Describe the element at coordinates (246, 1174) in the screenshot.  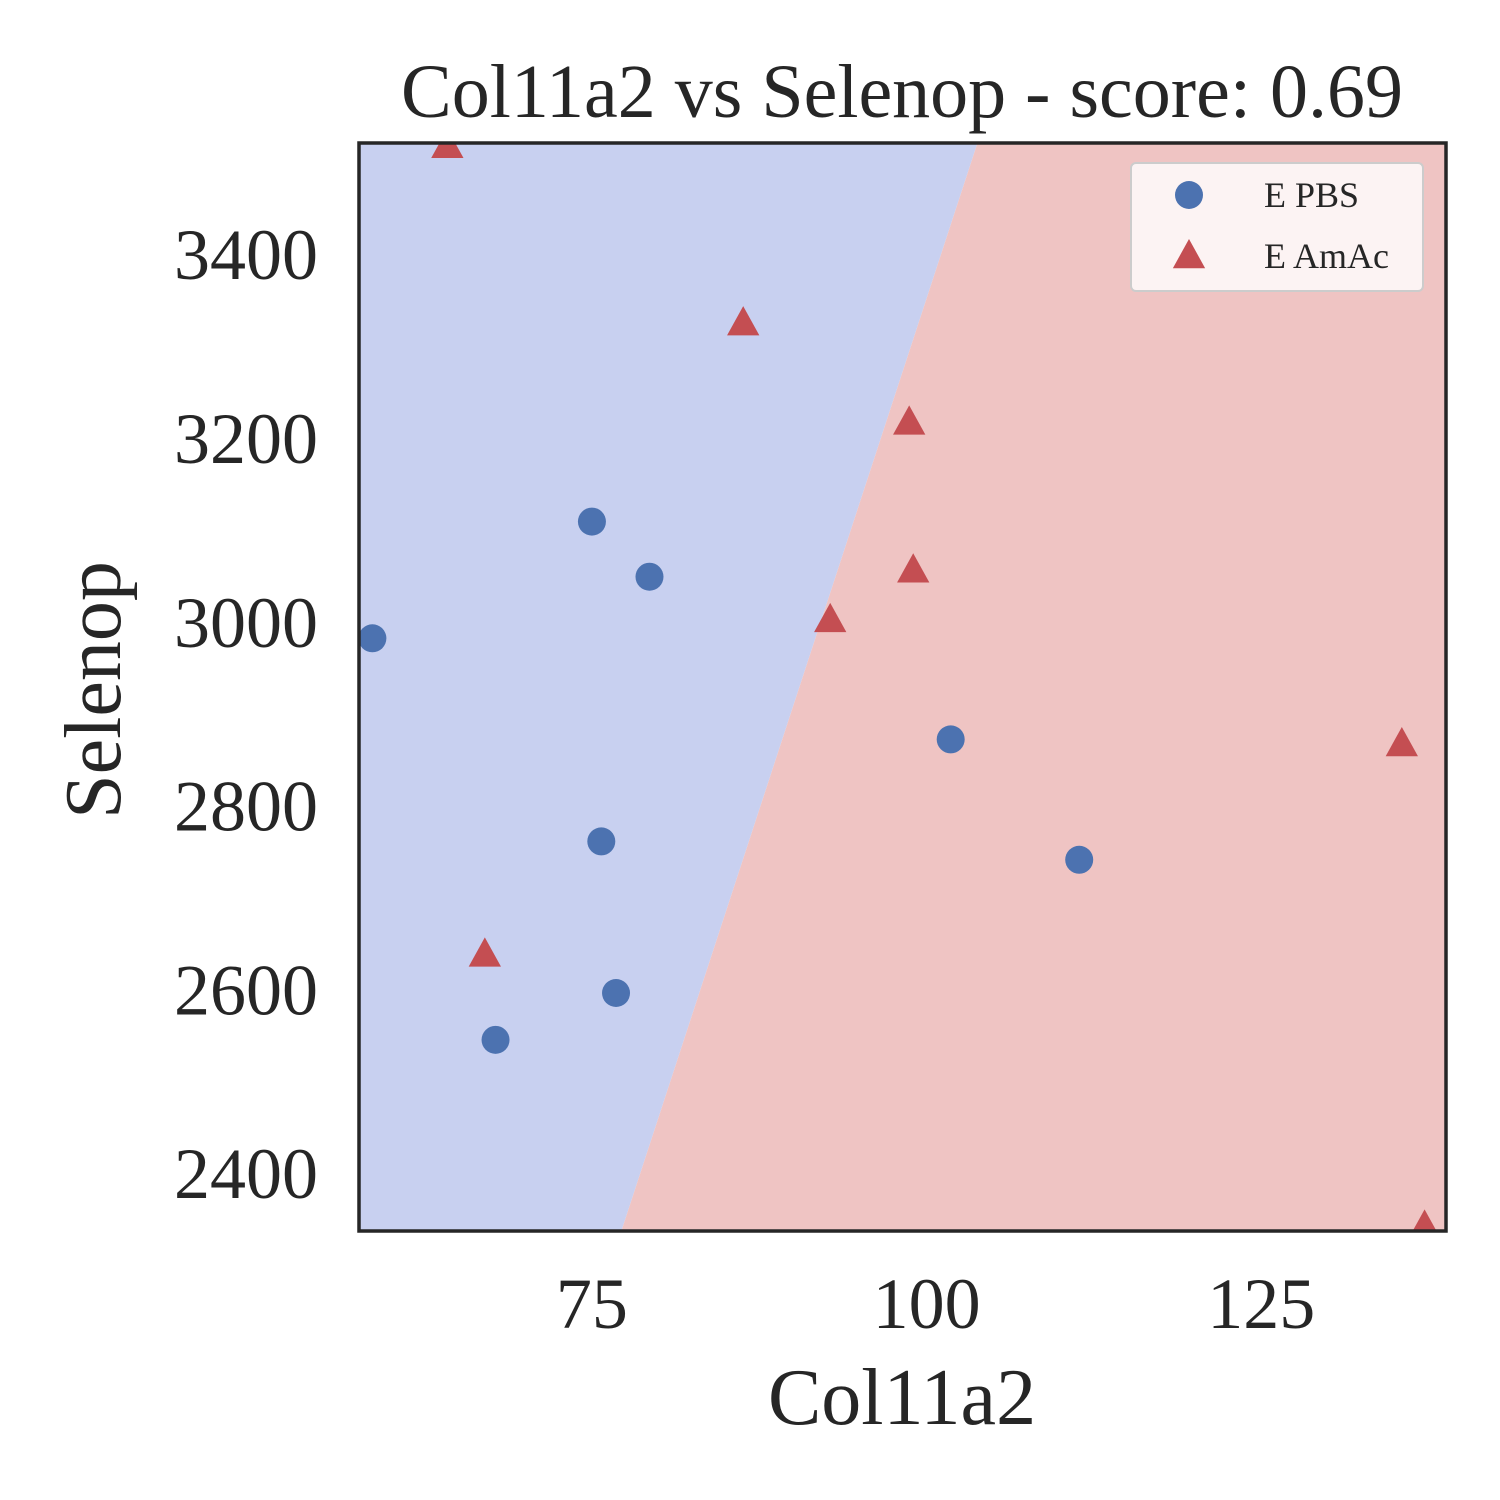
I see `y-tick-label-2400: 2400` at that location.